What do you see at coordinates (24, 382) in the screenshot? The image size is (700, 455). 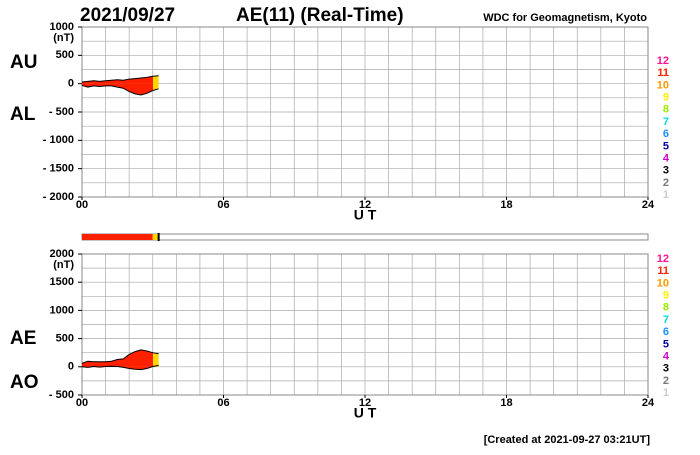 I see `series-label: AO` at bounding box center [24, 382].